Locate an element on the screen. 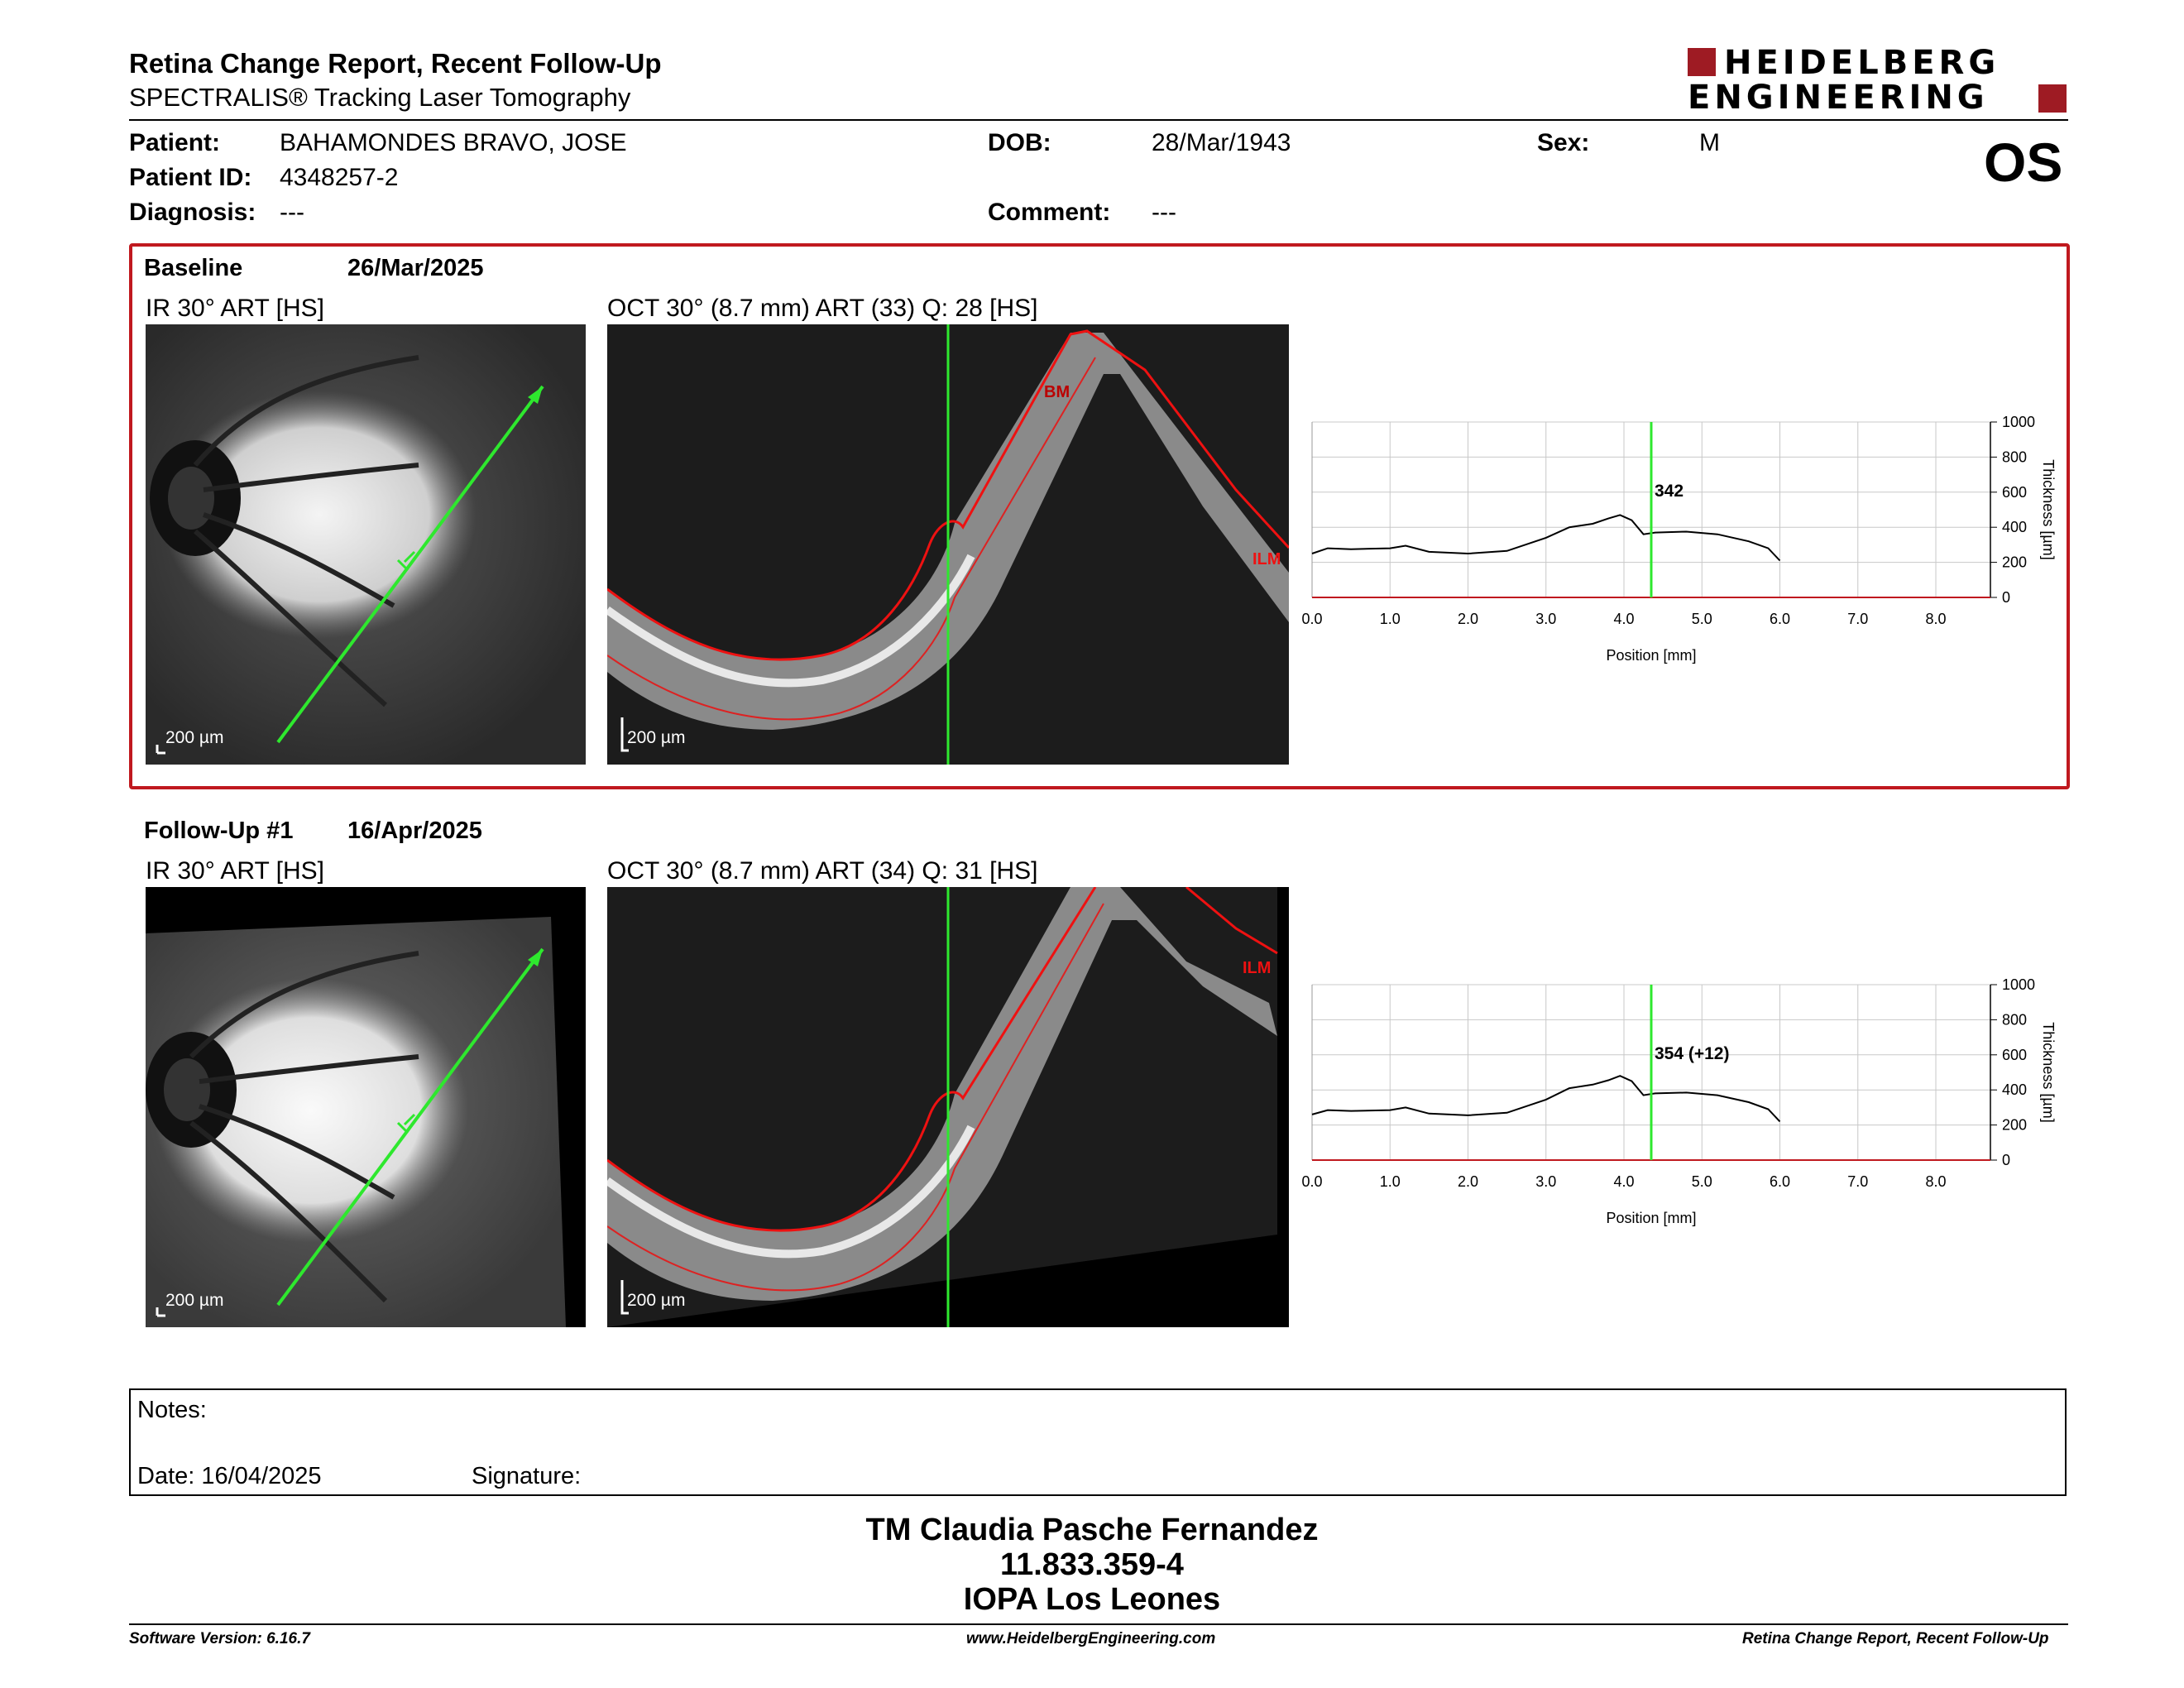  logo-line2: ENGINEERING is located at coordinates (1838, 98).